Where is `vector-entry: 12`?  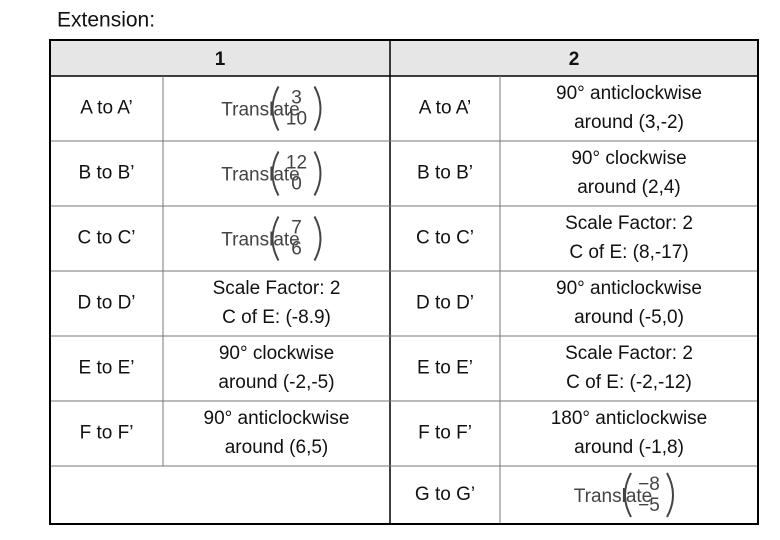 vector-entry: 12 is located at coordinates (296, 163).